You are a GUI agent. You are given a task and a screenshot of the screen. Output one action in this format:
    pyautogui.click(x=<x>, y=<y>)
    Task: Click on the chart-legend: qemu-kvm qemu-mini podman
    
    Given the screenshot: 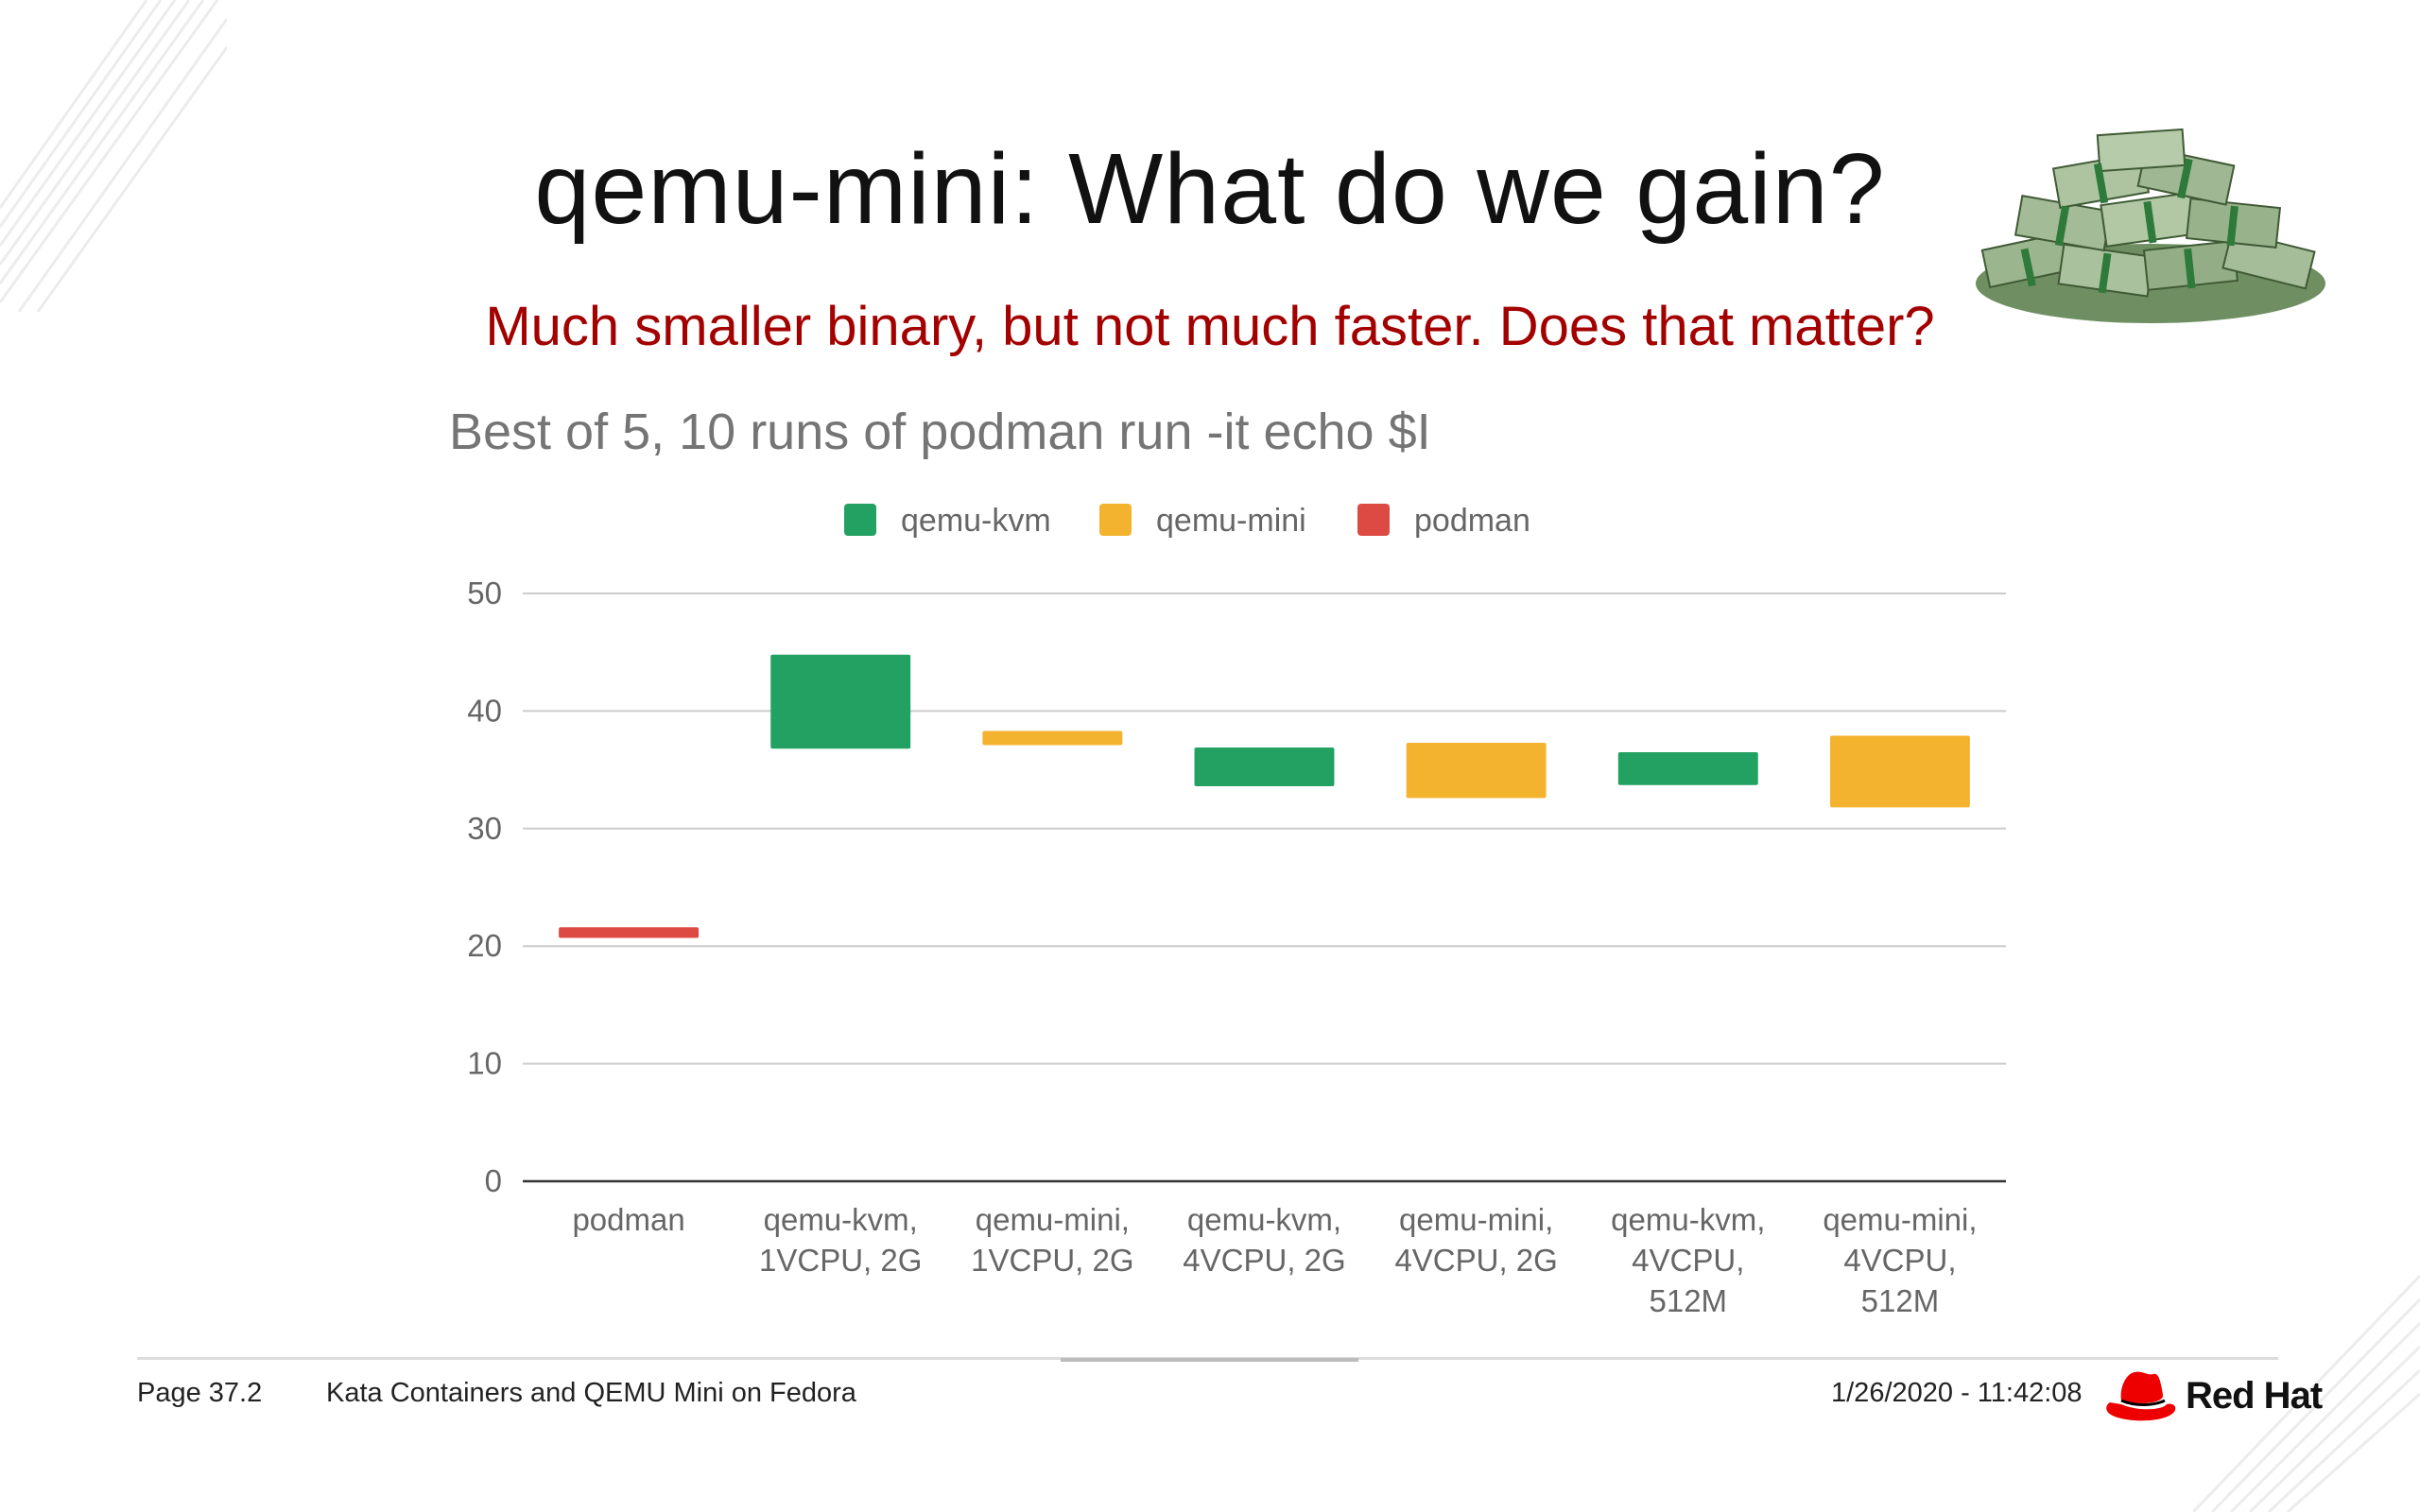 What is the action you would take?
    pyautogui.click(x=1187, y=521)
    